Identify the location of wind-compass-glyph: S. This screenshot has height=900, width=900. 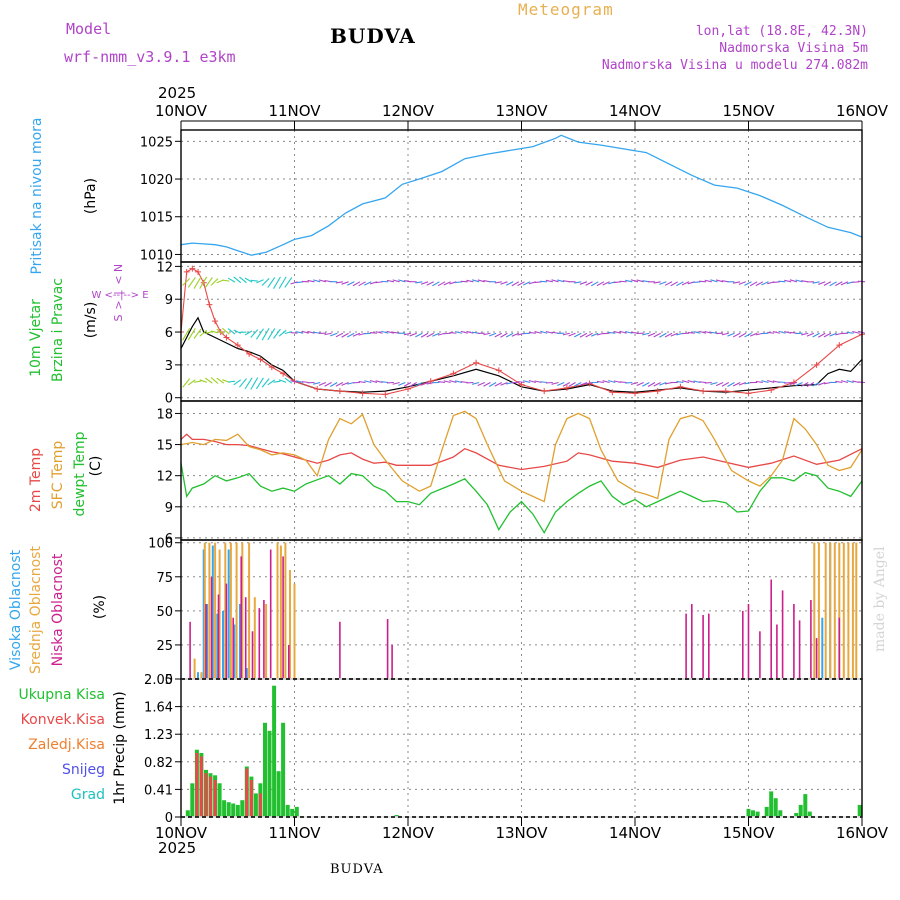
(118, 317).